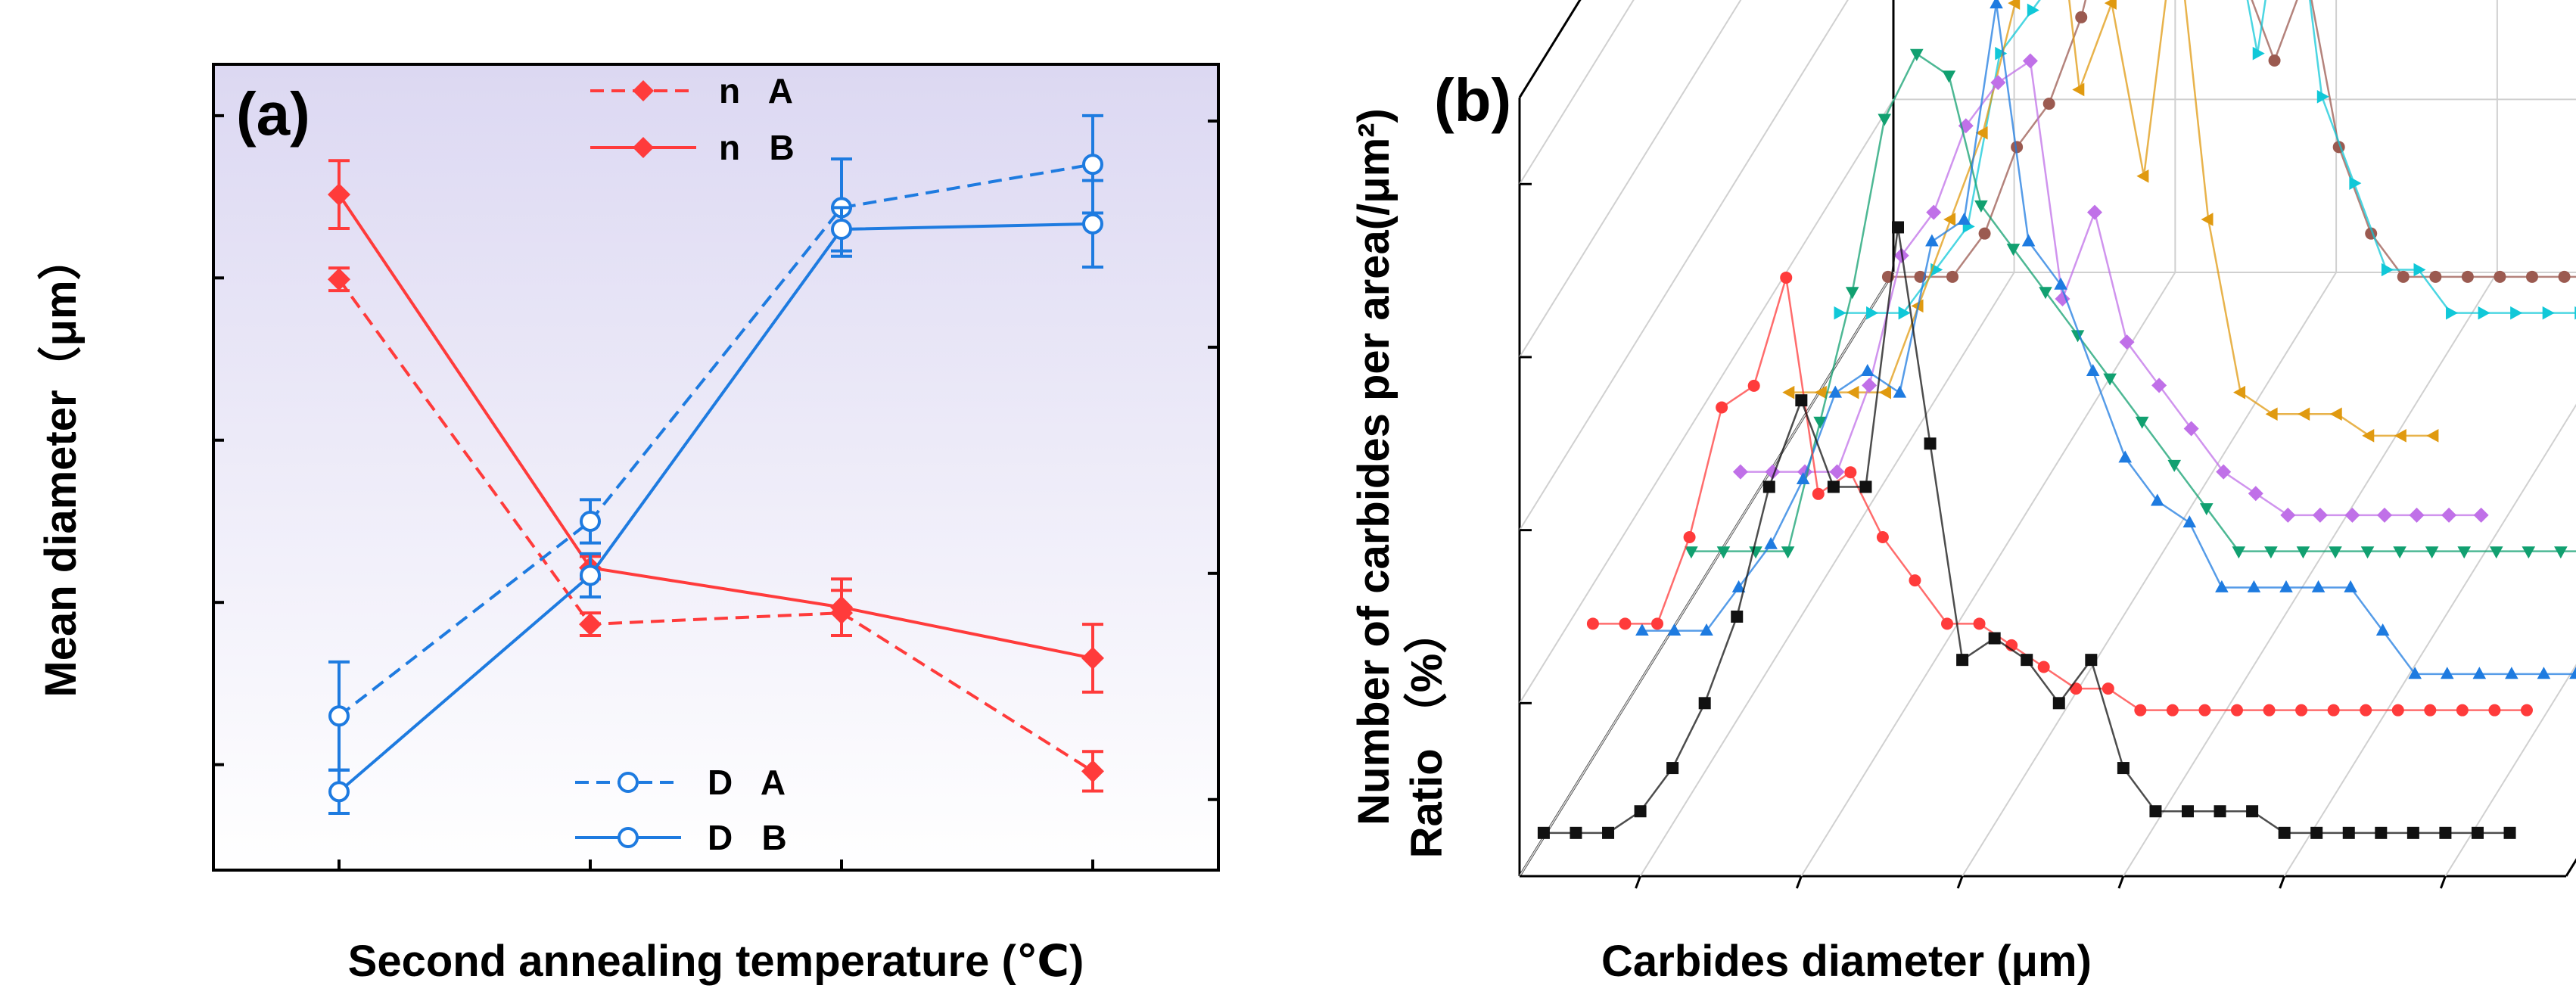  What do you see at coordinates (747, 837) in the screenshot?
I see `legend-label-DB: D B` at bounding box center [747, 837].